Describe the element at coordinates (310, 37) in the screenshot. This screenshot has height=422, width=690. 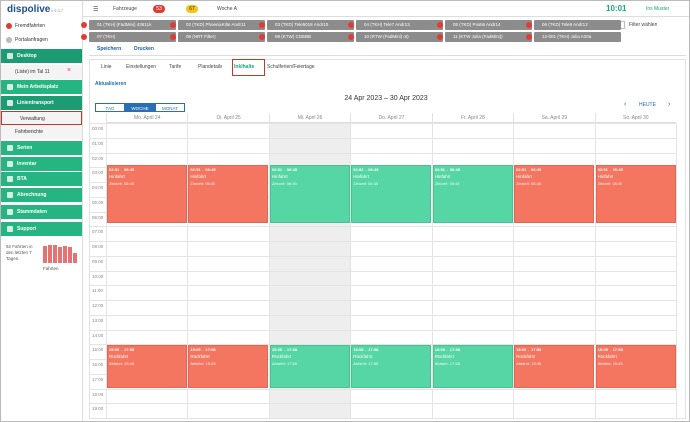
I see `vehicle-chip: 09 (KTW) CDEBB` at that location.